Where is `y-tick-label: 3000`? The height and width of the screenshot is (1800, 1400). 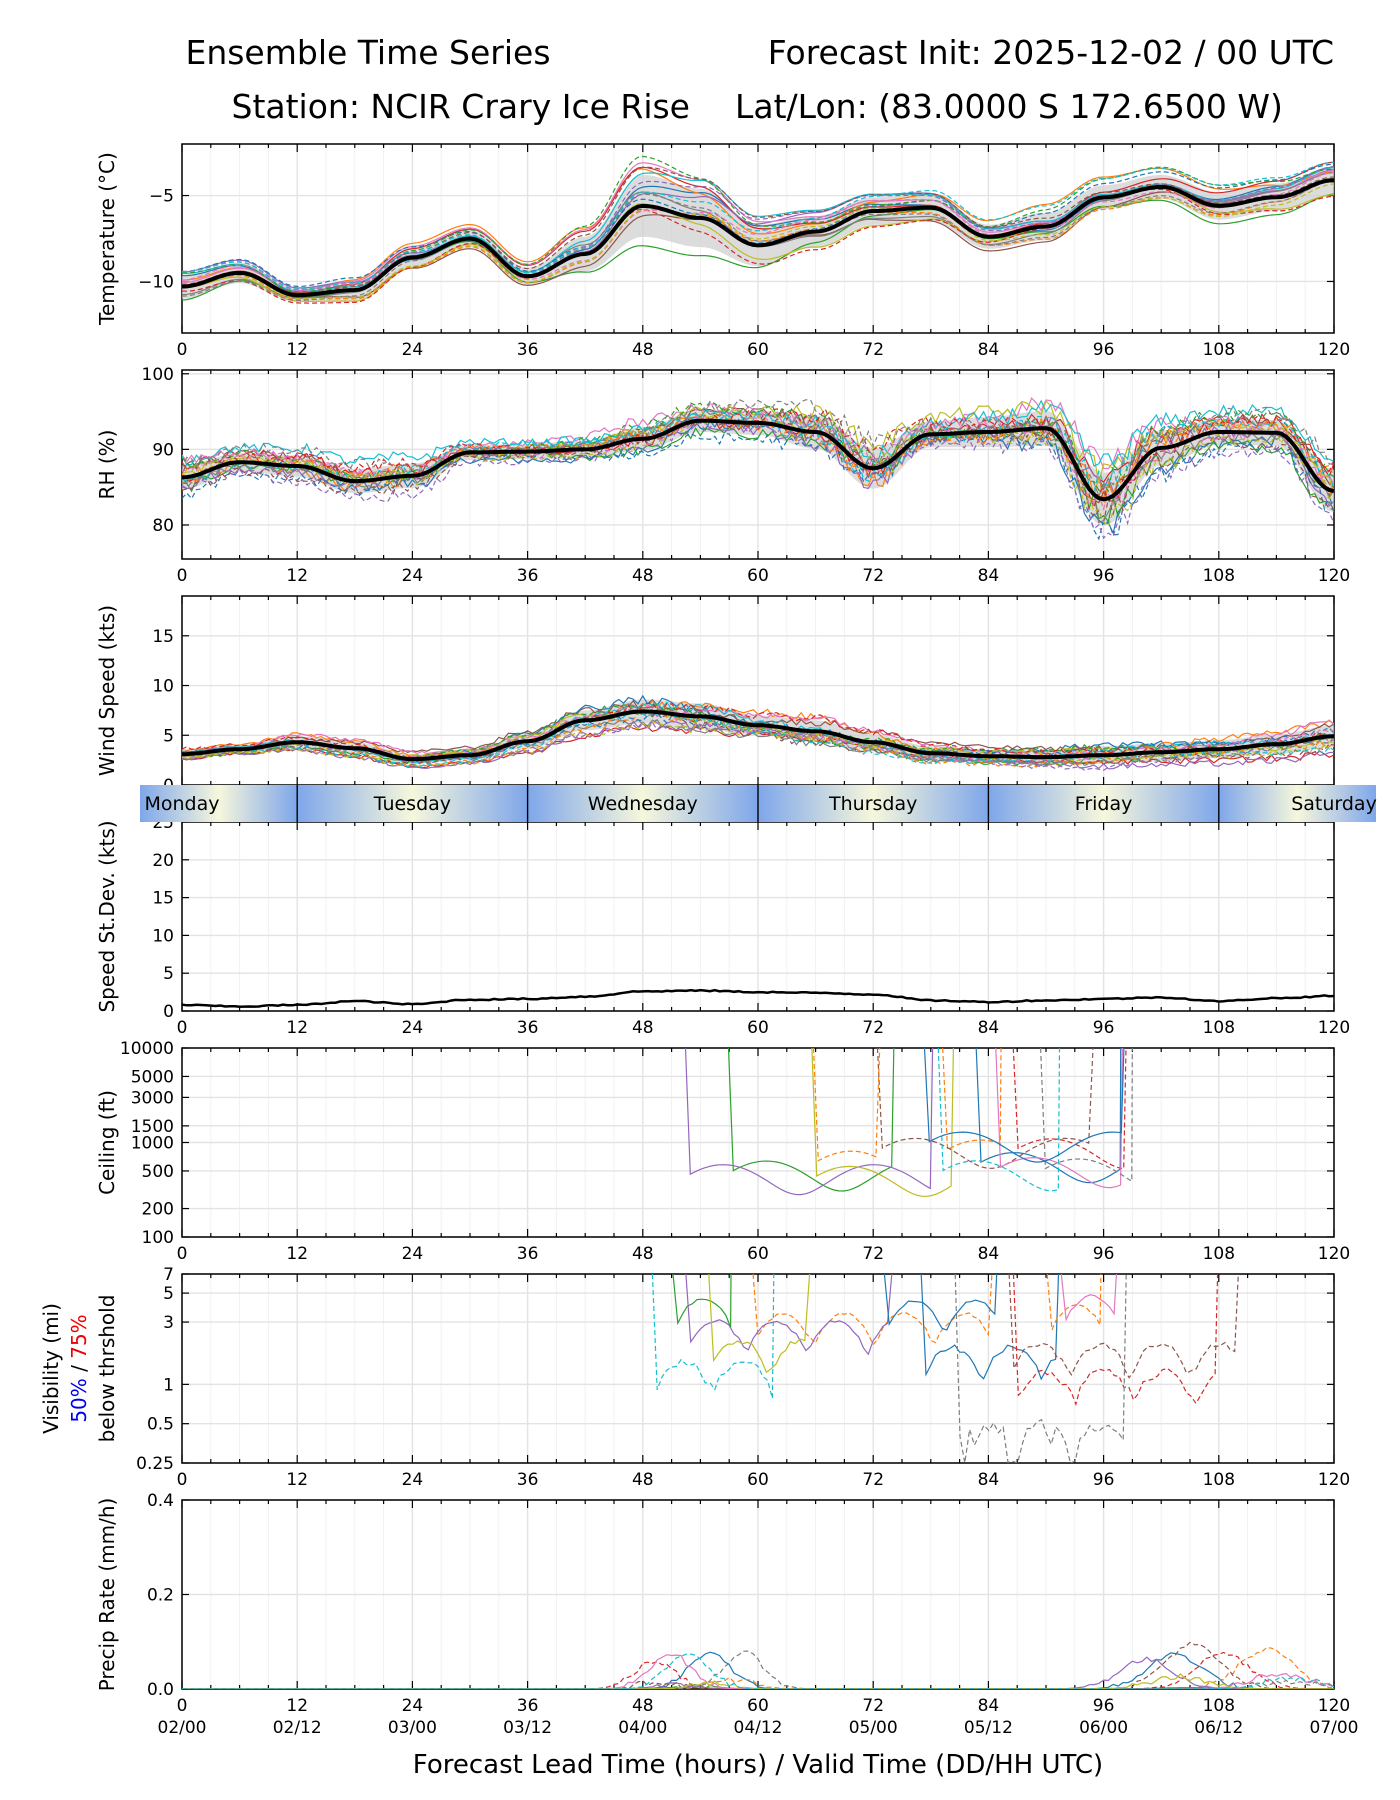 y-tick-label: 3000 is located at coordinates (152, 1098).